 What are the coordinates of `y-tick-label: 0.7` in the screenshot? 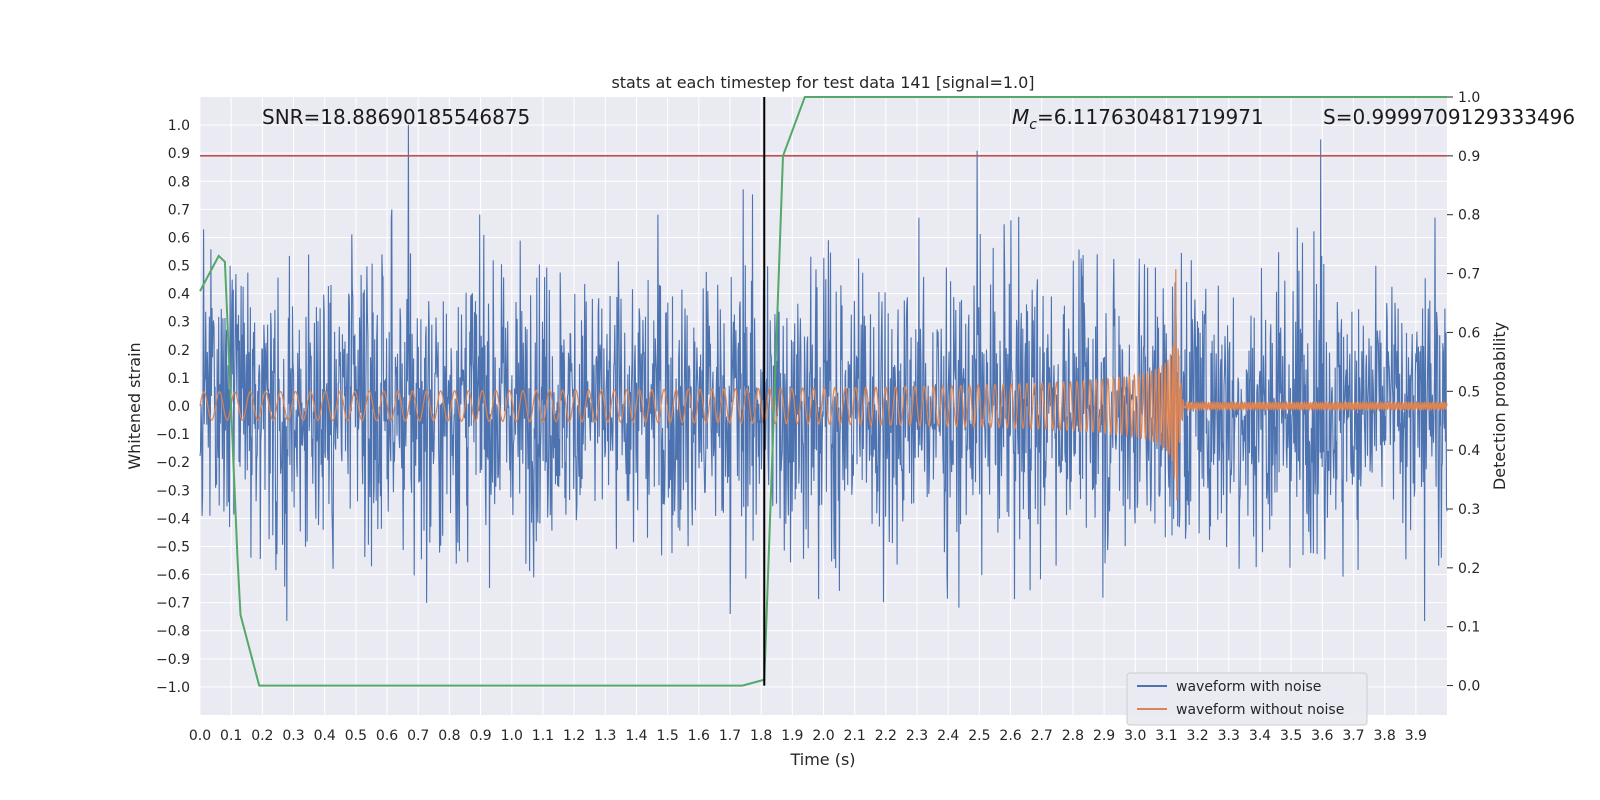 It's located at (179, 210).